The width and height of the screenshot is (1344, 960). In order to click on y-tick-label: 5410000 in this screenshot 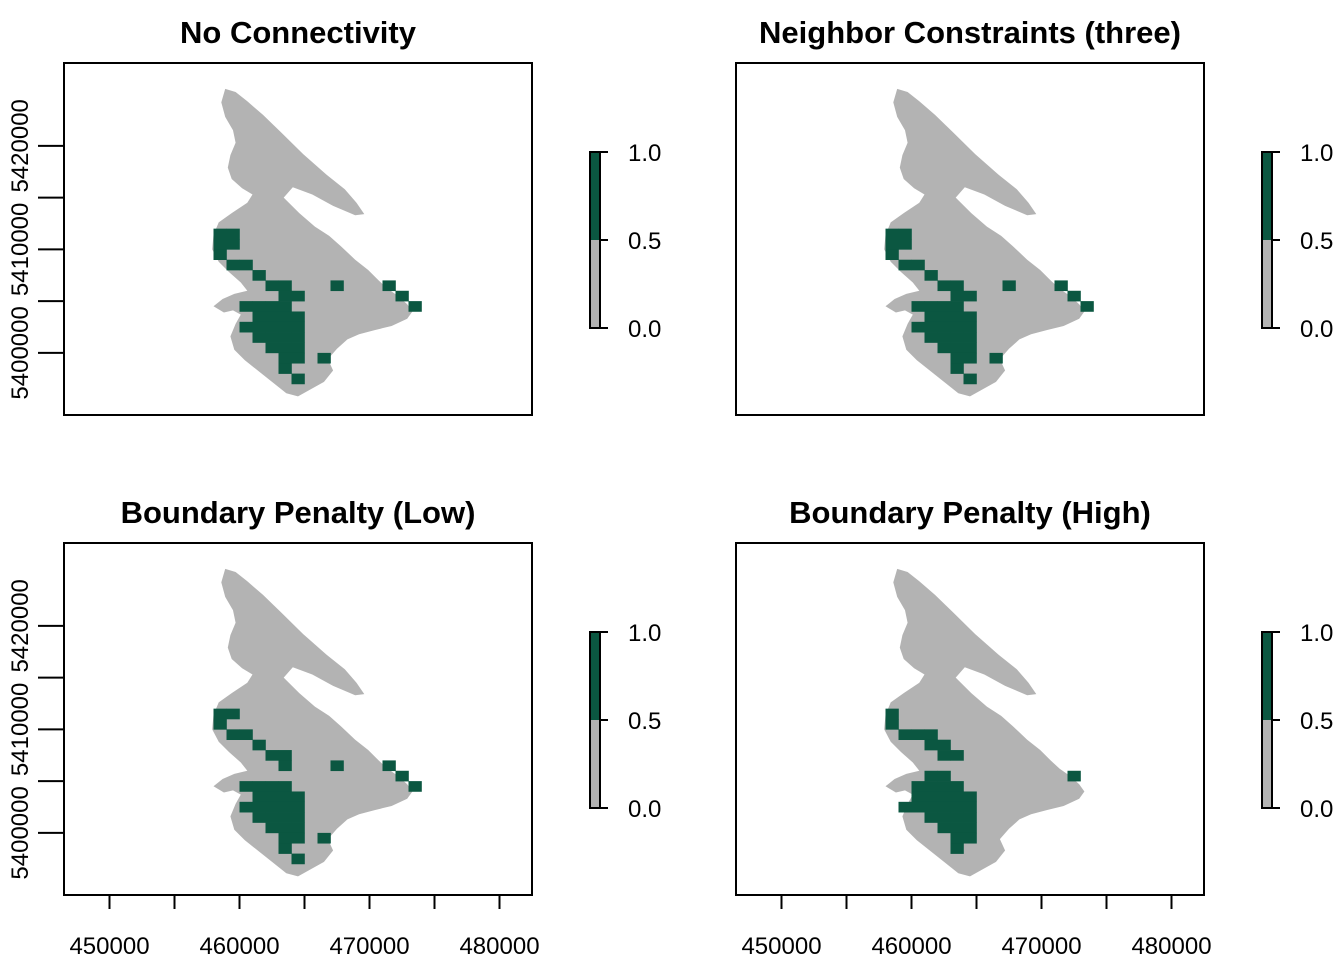, I will do `click(20, 729)`.